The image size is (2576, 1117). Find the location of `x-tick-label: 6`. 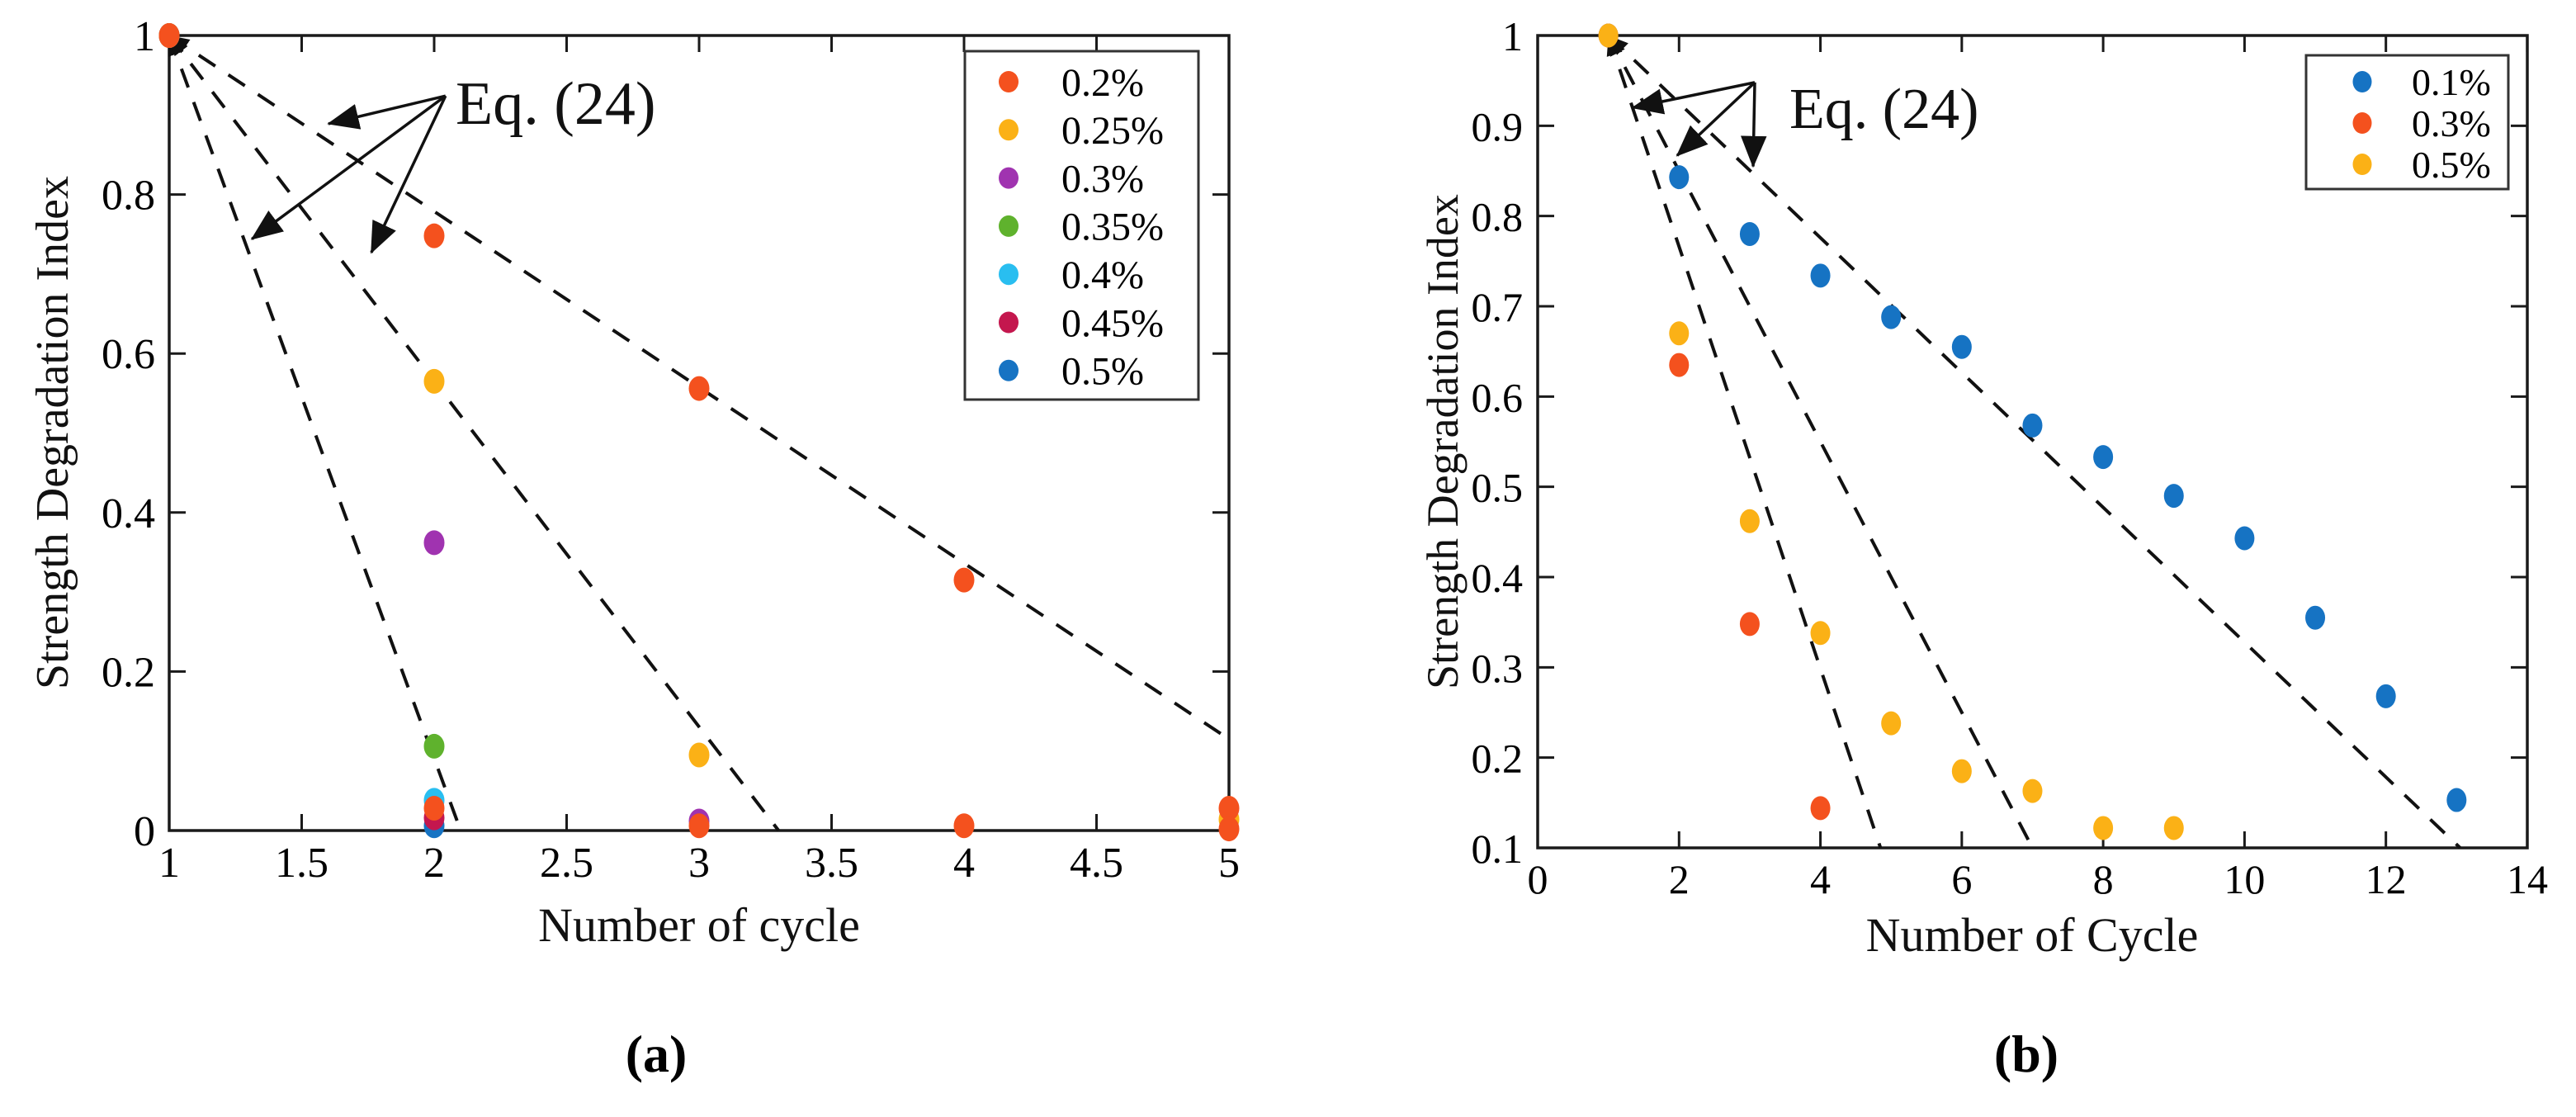

x-tick-label: 6 is located at coordinates (1961, 879).